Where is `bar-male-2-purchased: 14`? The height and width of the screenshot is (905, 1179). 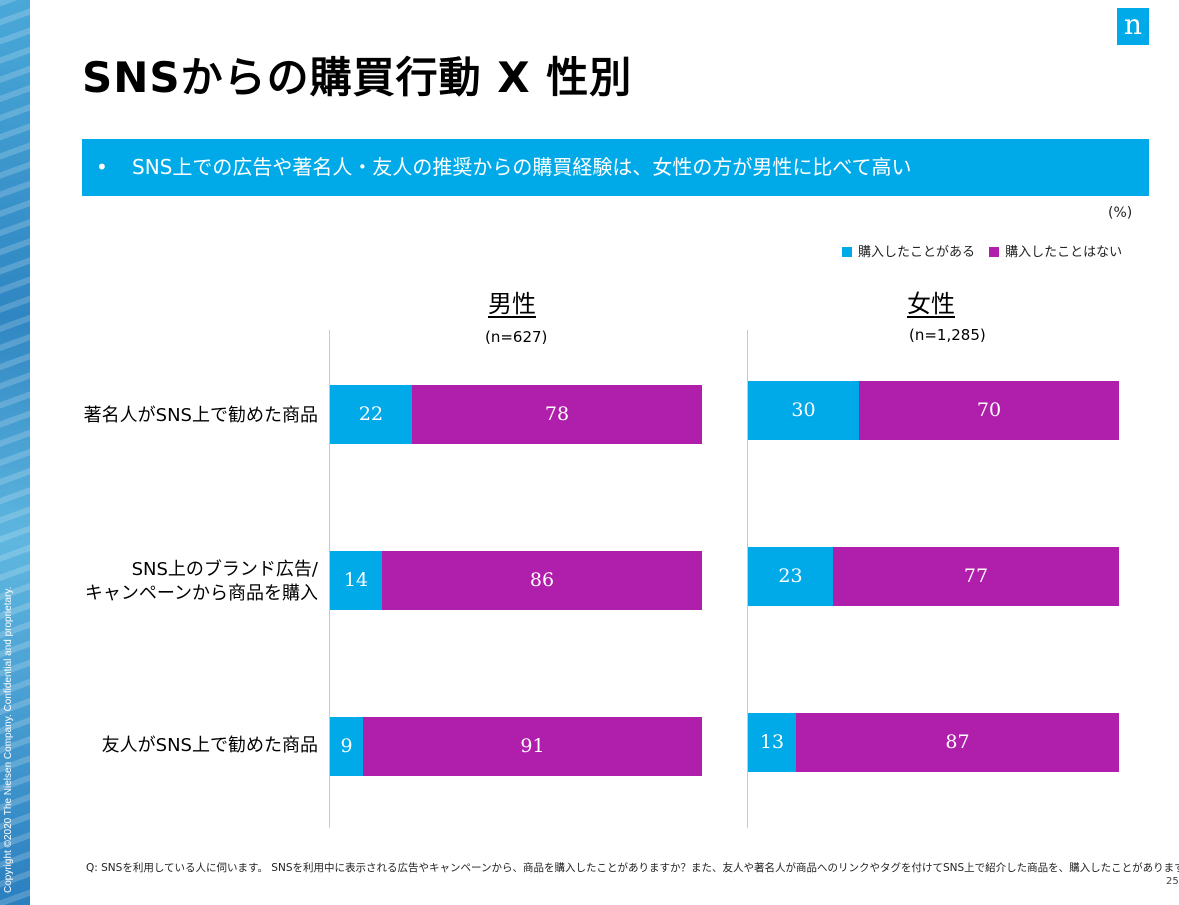 bar-male-2-purchased: 14 is located at coordinates (356, 580).